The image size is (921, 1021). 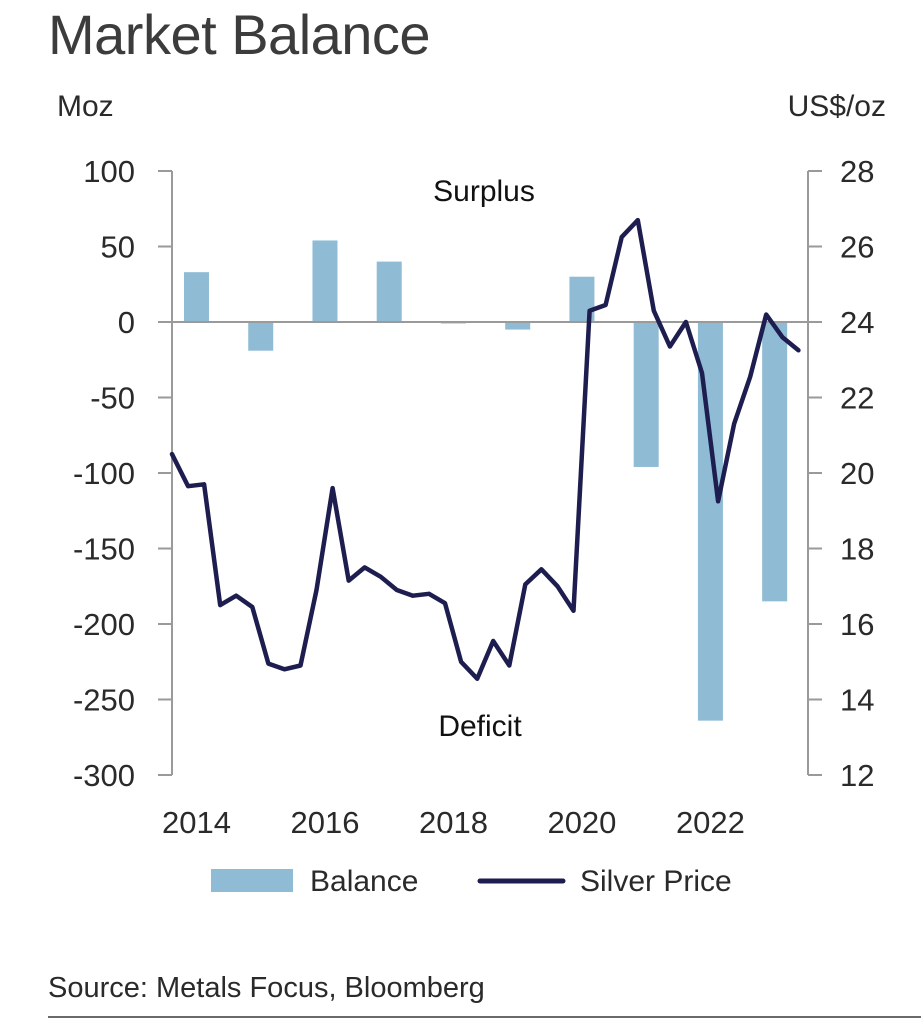 I want to click on legend-label-balance: Balance, so click(x=364, y=881).